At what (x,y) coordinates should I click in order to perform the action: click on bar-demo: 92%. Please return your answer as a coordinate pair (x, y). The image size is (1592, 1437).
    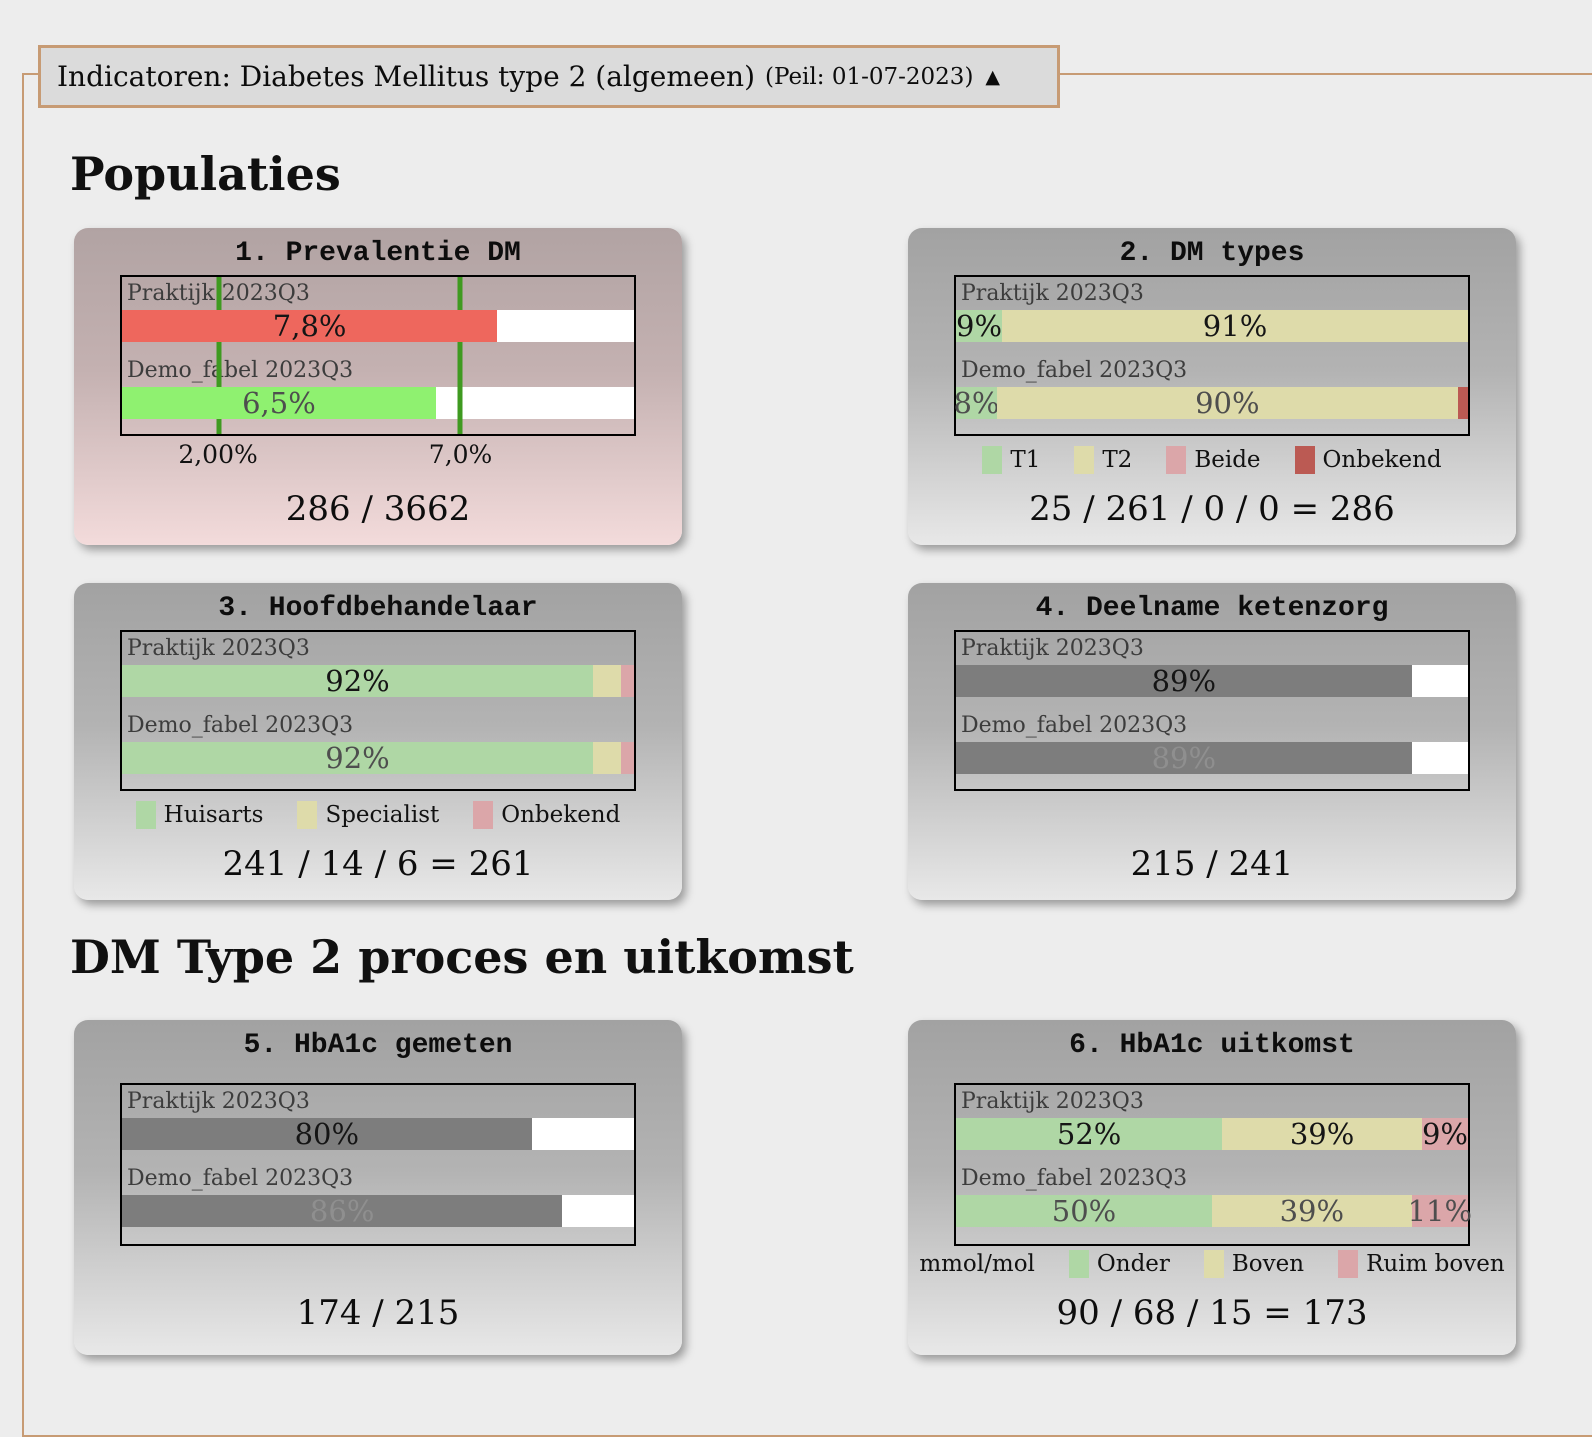
    Looking at the image, I should click on (378, 758).